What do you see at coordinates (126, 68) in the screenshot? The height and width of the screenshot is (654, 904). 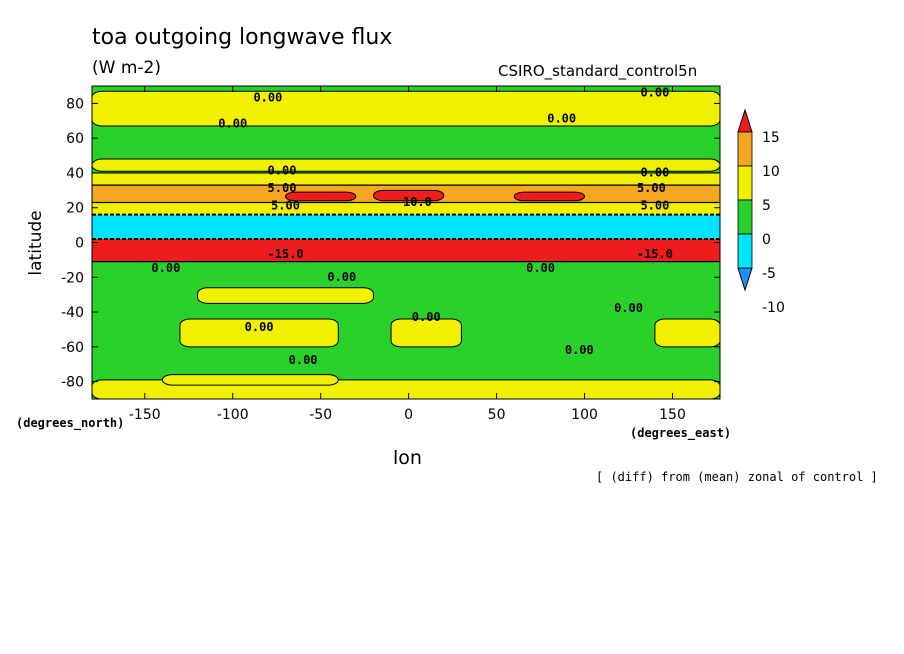 I see `chart-subtitle: (W m-2)` at bounding box center [126, 68].